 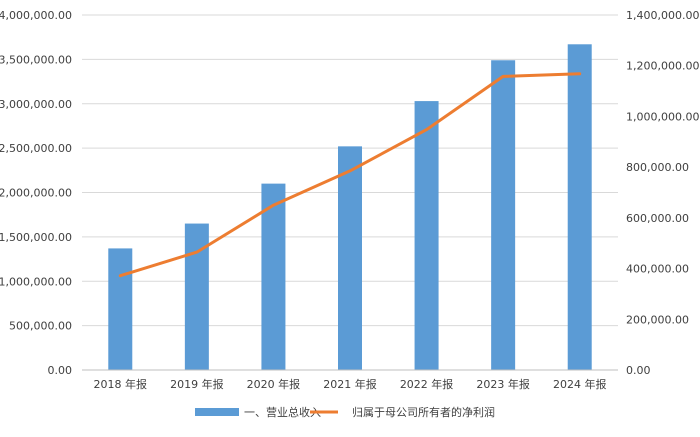 What do you see at coordinates (60, 370) in the screenshot?
I see `left-tick-label: 0.00` at bounding box center [60, 370].